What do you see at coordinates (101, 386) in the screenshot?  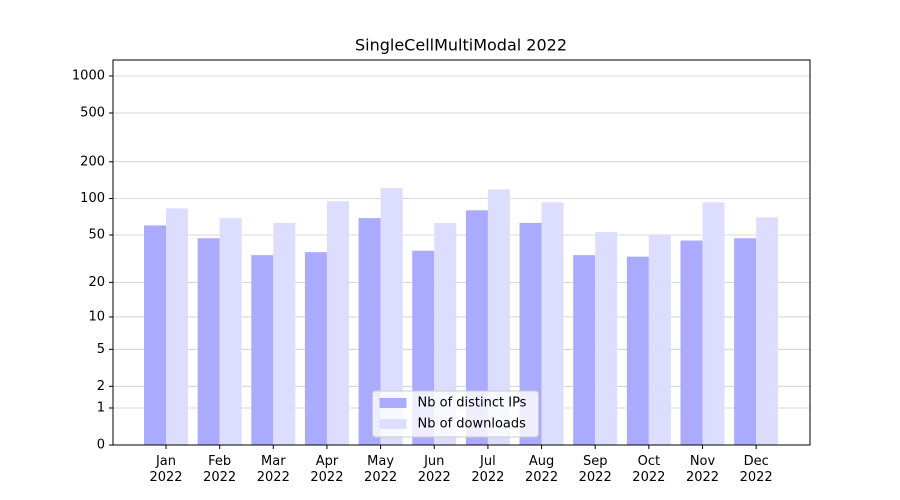 I see `y-tick-label: 2` at bounding box center [101, 386].